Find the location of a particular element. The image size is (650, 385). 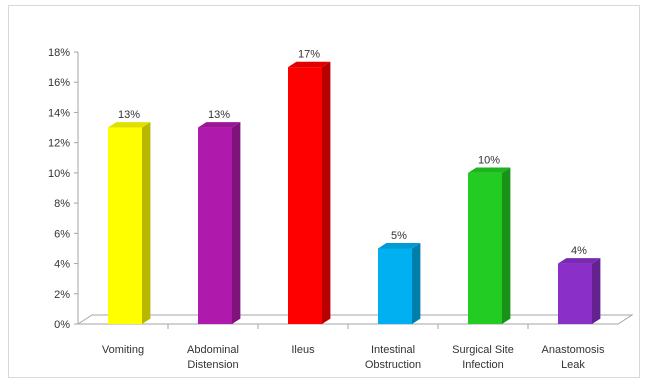

x-tick-label-line: Abdominal is located at coordinates (213, 350).